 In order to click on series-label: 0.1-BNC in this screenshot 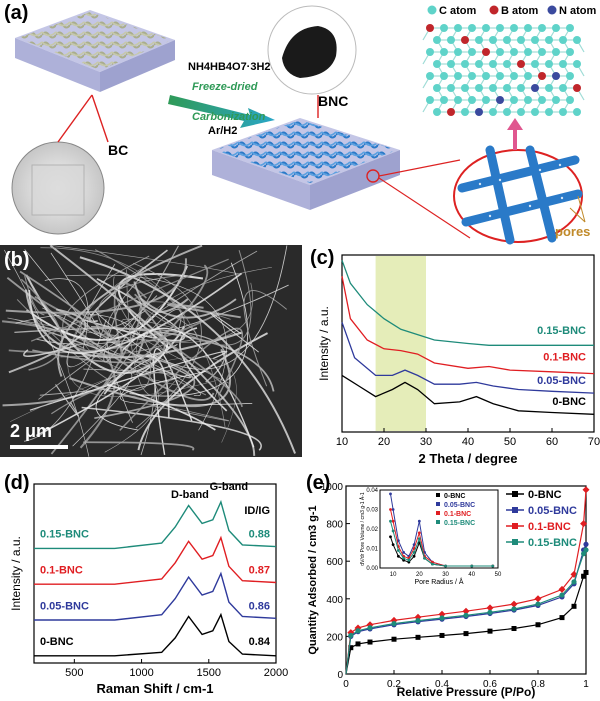, I will do `click(564, 358)`.